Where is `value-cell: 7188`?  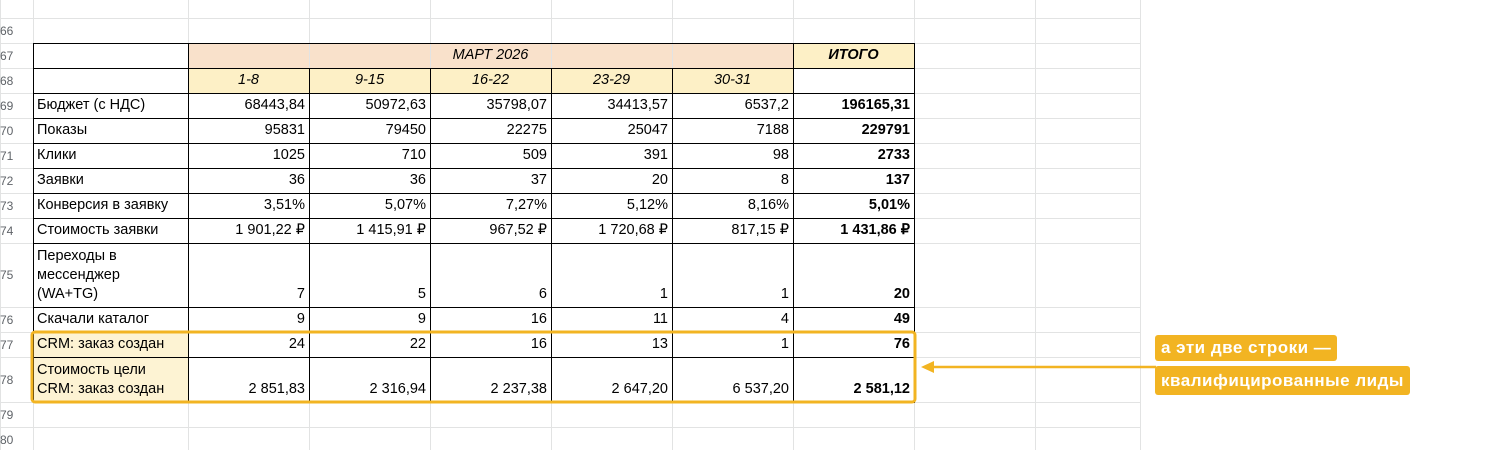 value-cell: 7188 is located at coordinates (772, 130).